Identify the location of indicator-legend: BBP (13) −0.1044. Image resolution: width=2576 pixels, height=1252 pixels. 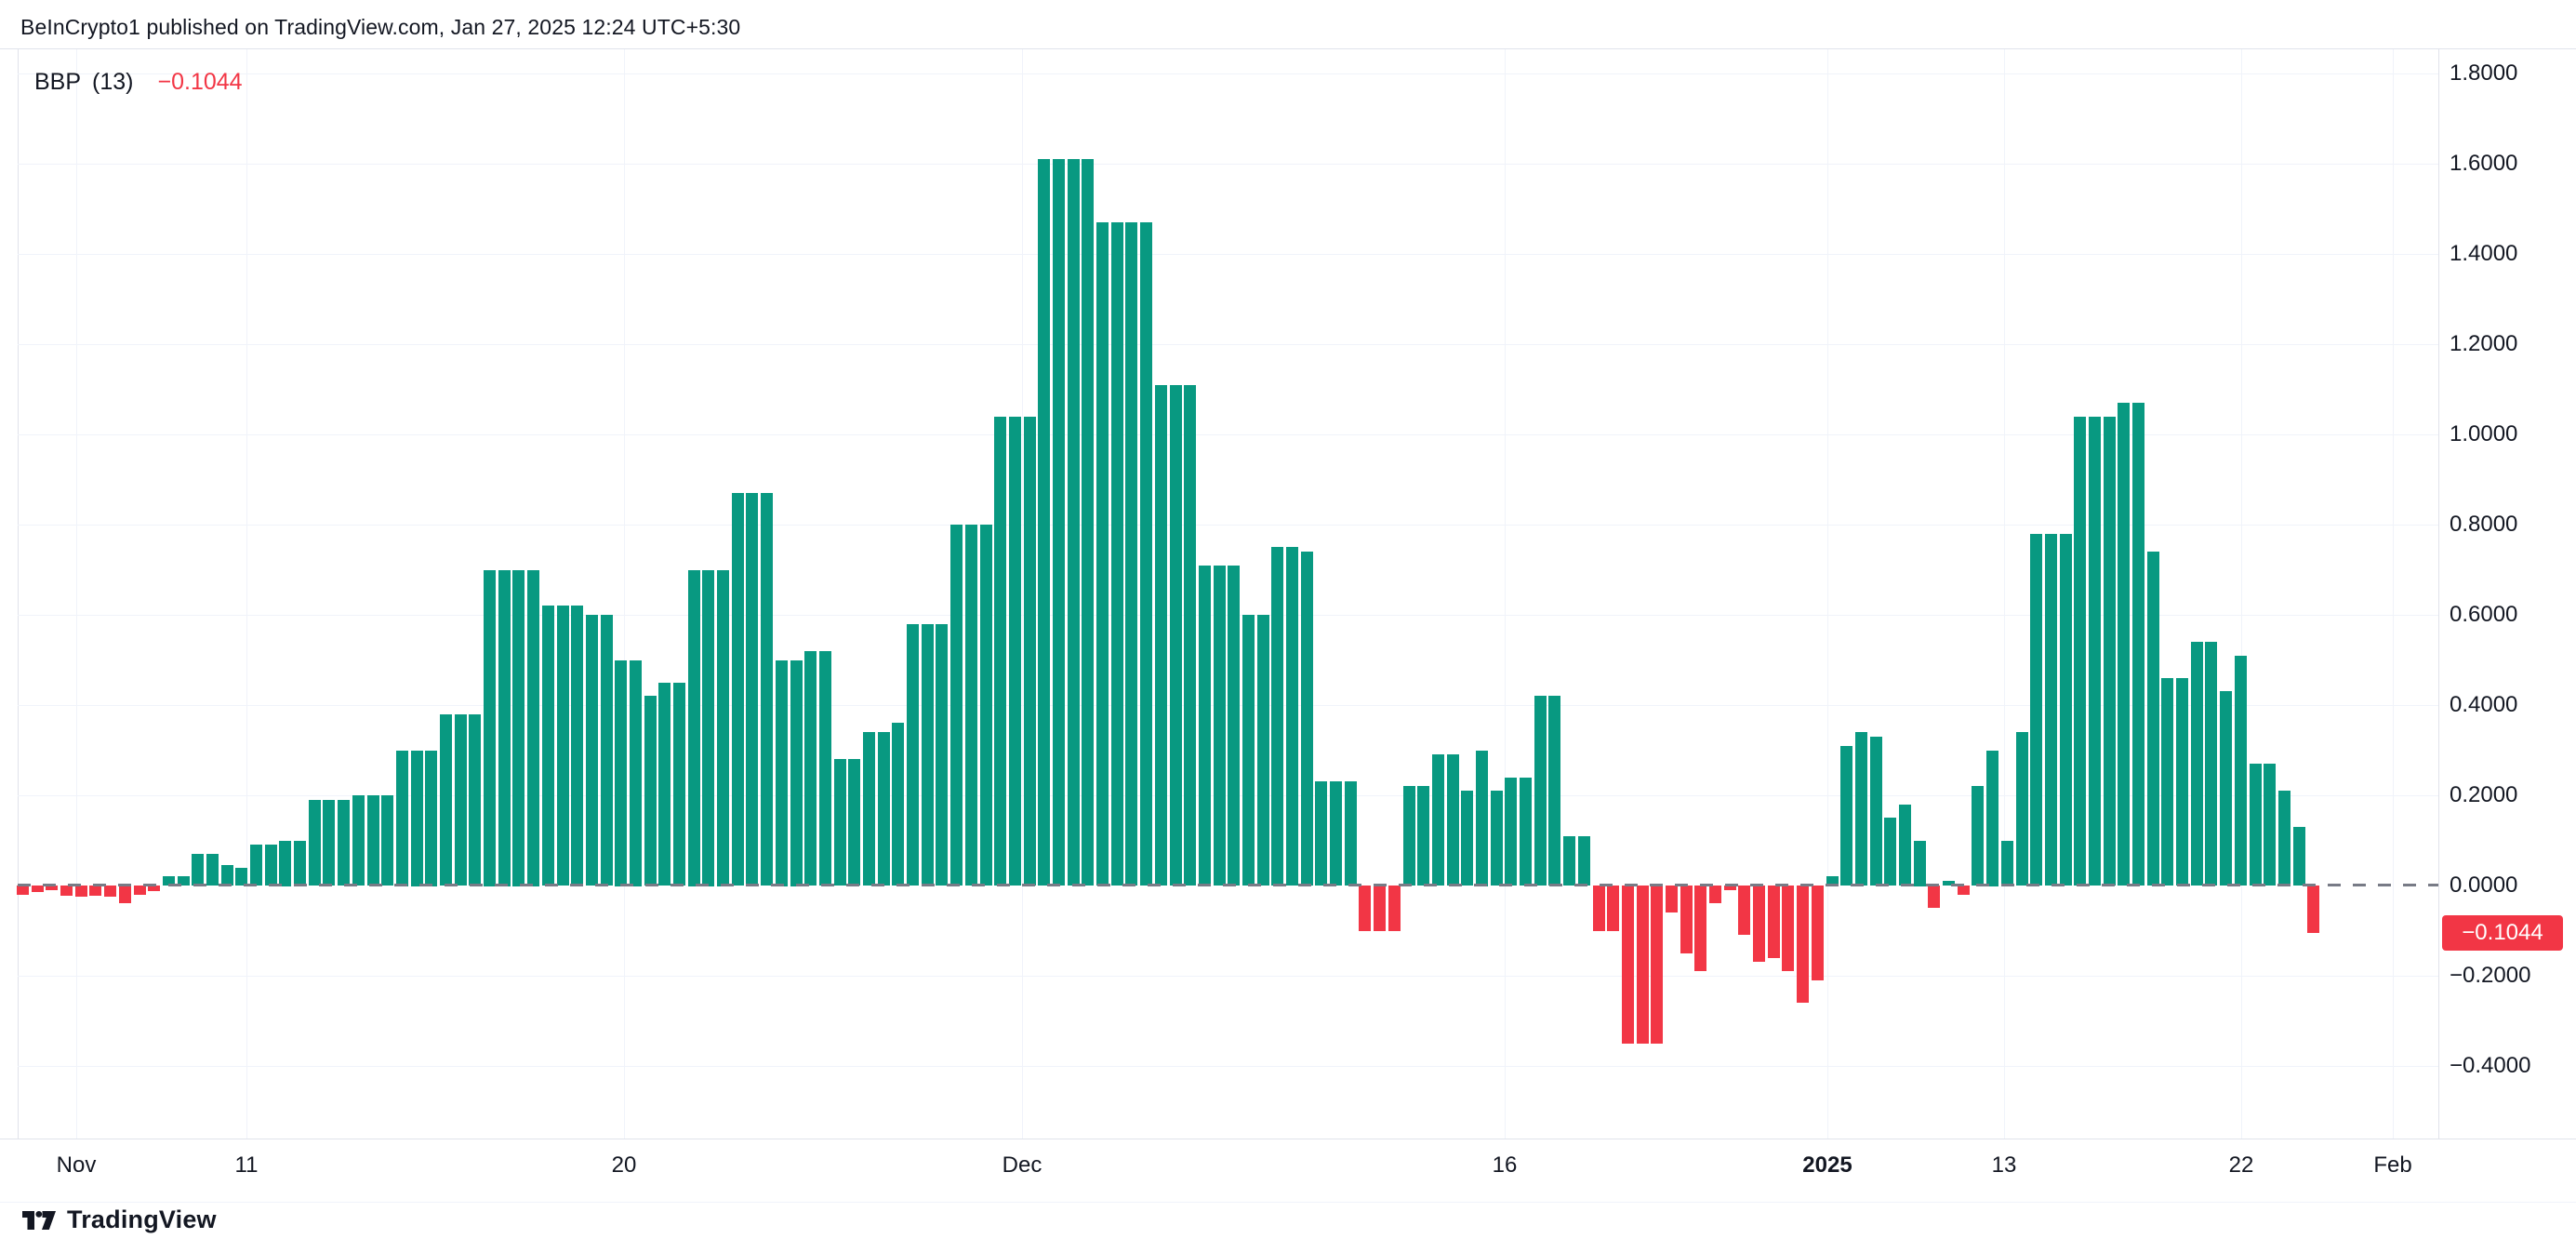
(138, 82).